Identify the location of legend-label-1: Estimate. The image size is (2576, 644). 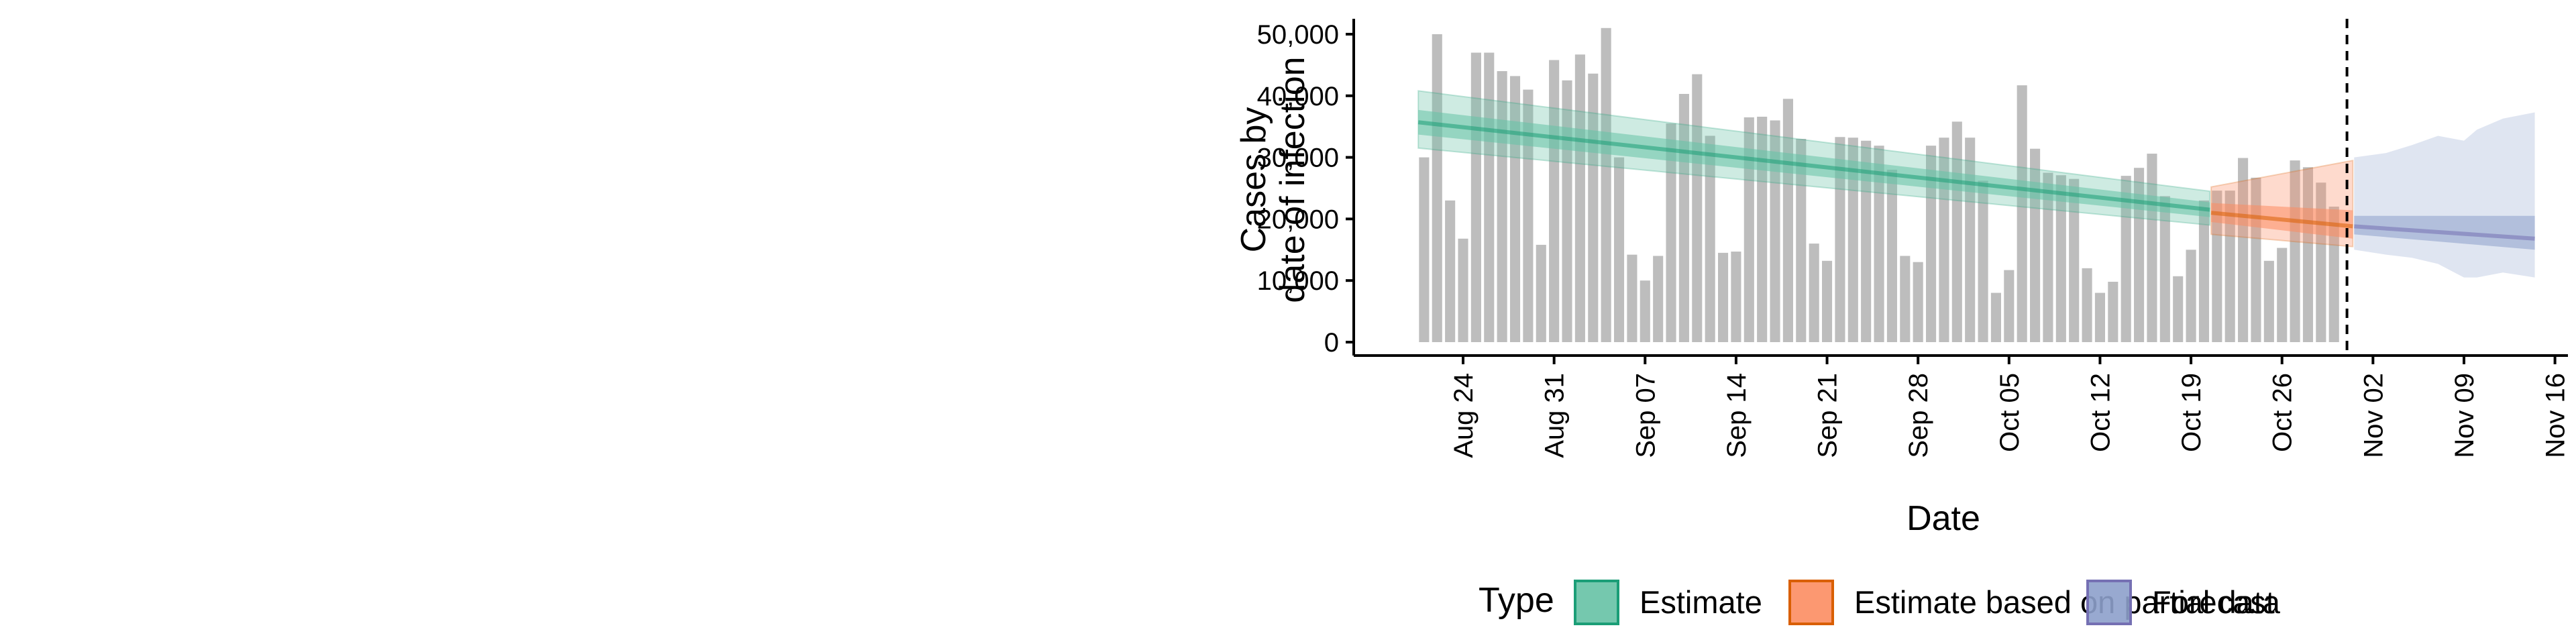
(1701, 602).